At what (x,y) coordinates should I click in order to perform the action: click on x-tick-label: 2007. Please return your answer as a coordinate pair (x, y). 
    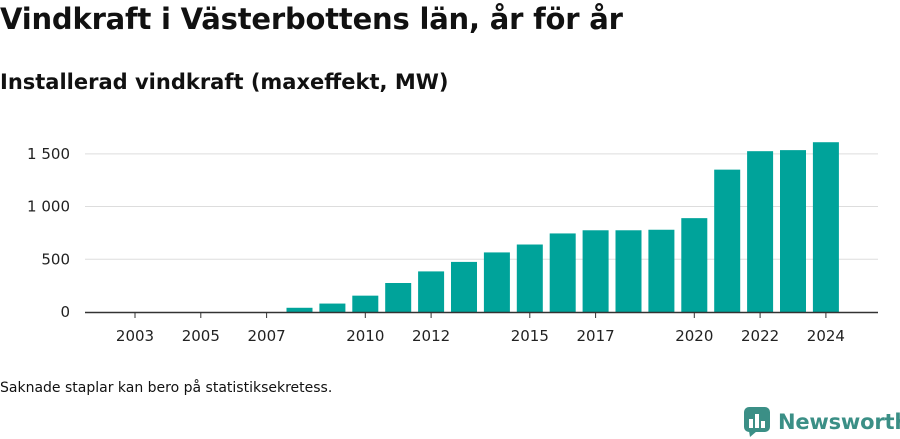
    Looking at the image, I should click on (267, 336).